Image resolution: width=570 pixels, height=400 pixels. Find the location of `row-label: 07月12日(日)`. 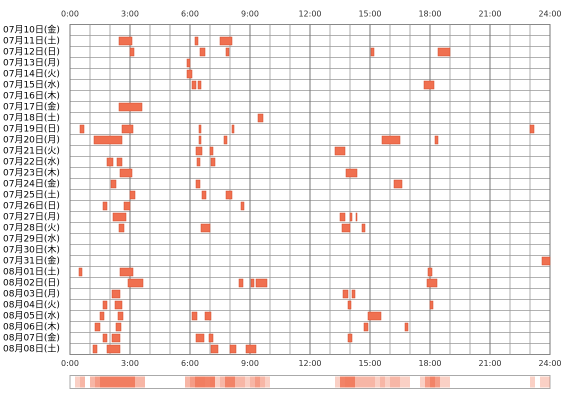

row-label: 07月12日(日) is located at coordinates (31, 52).